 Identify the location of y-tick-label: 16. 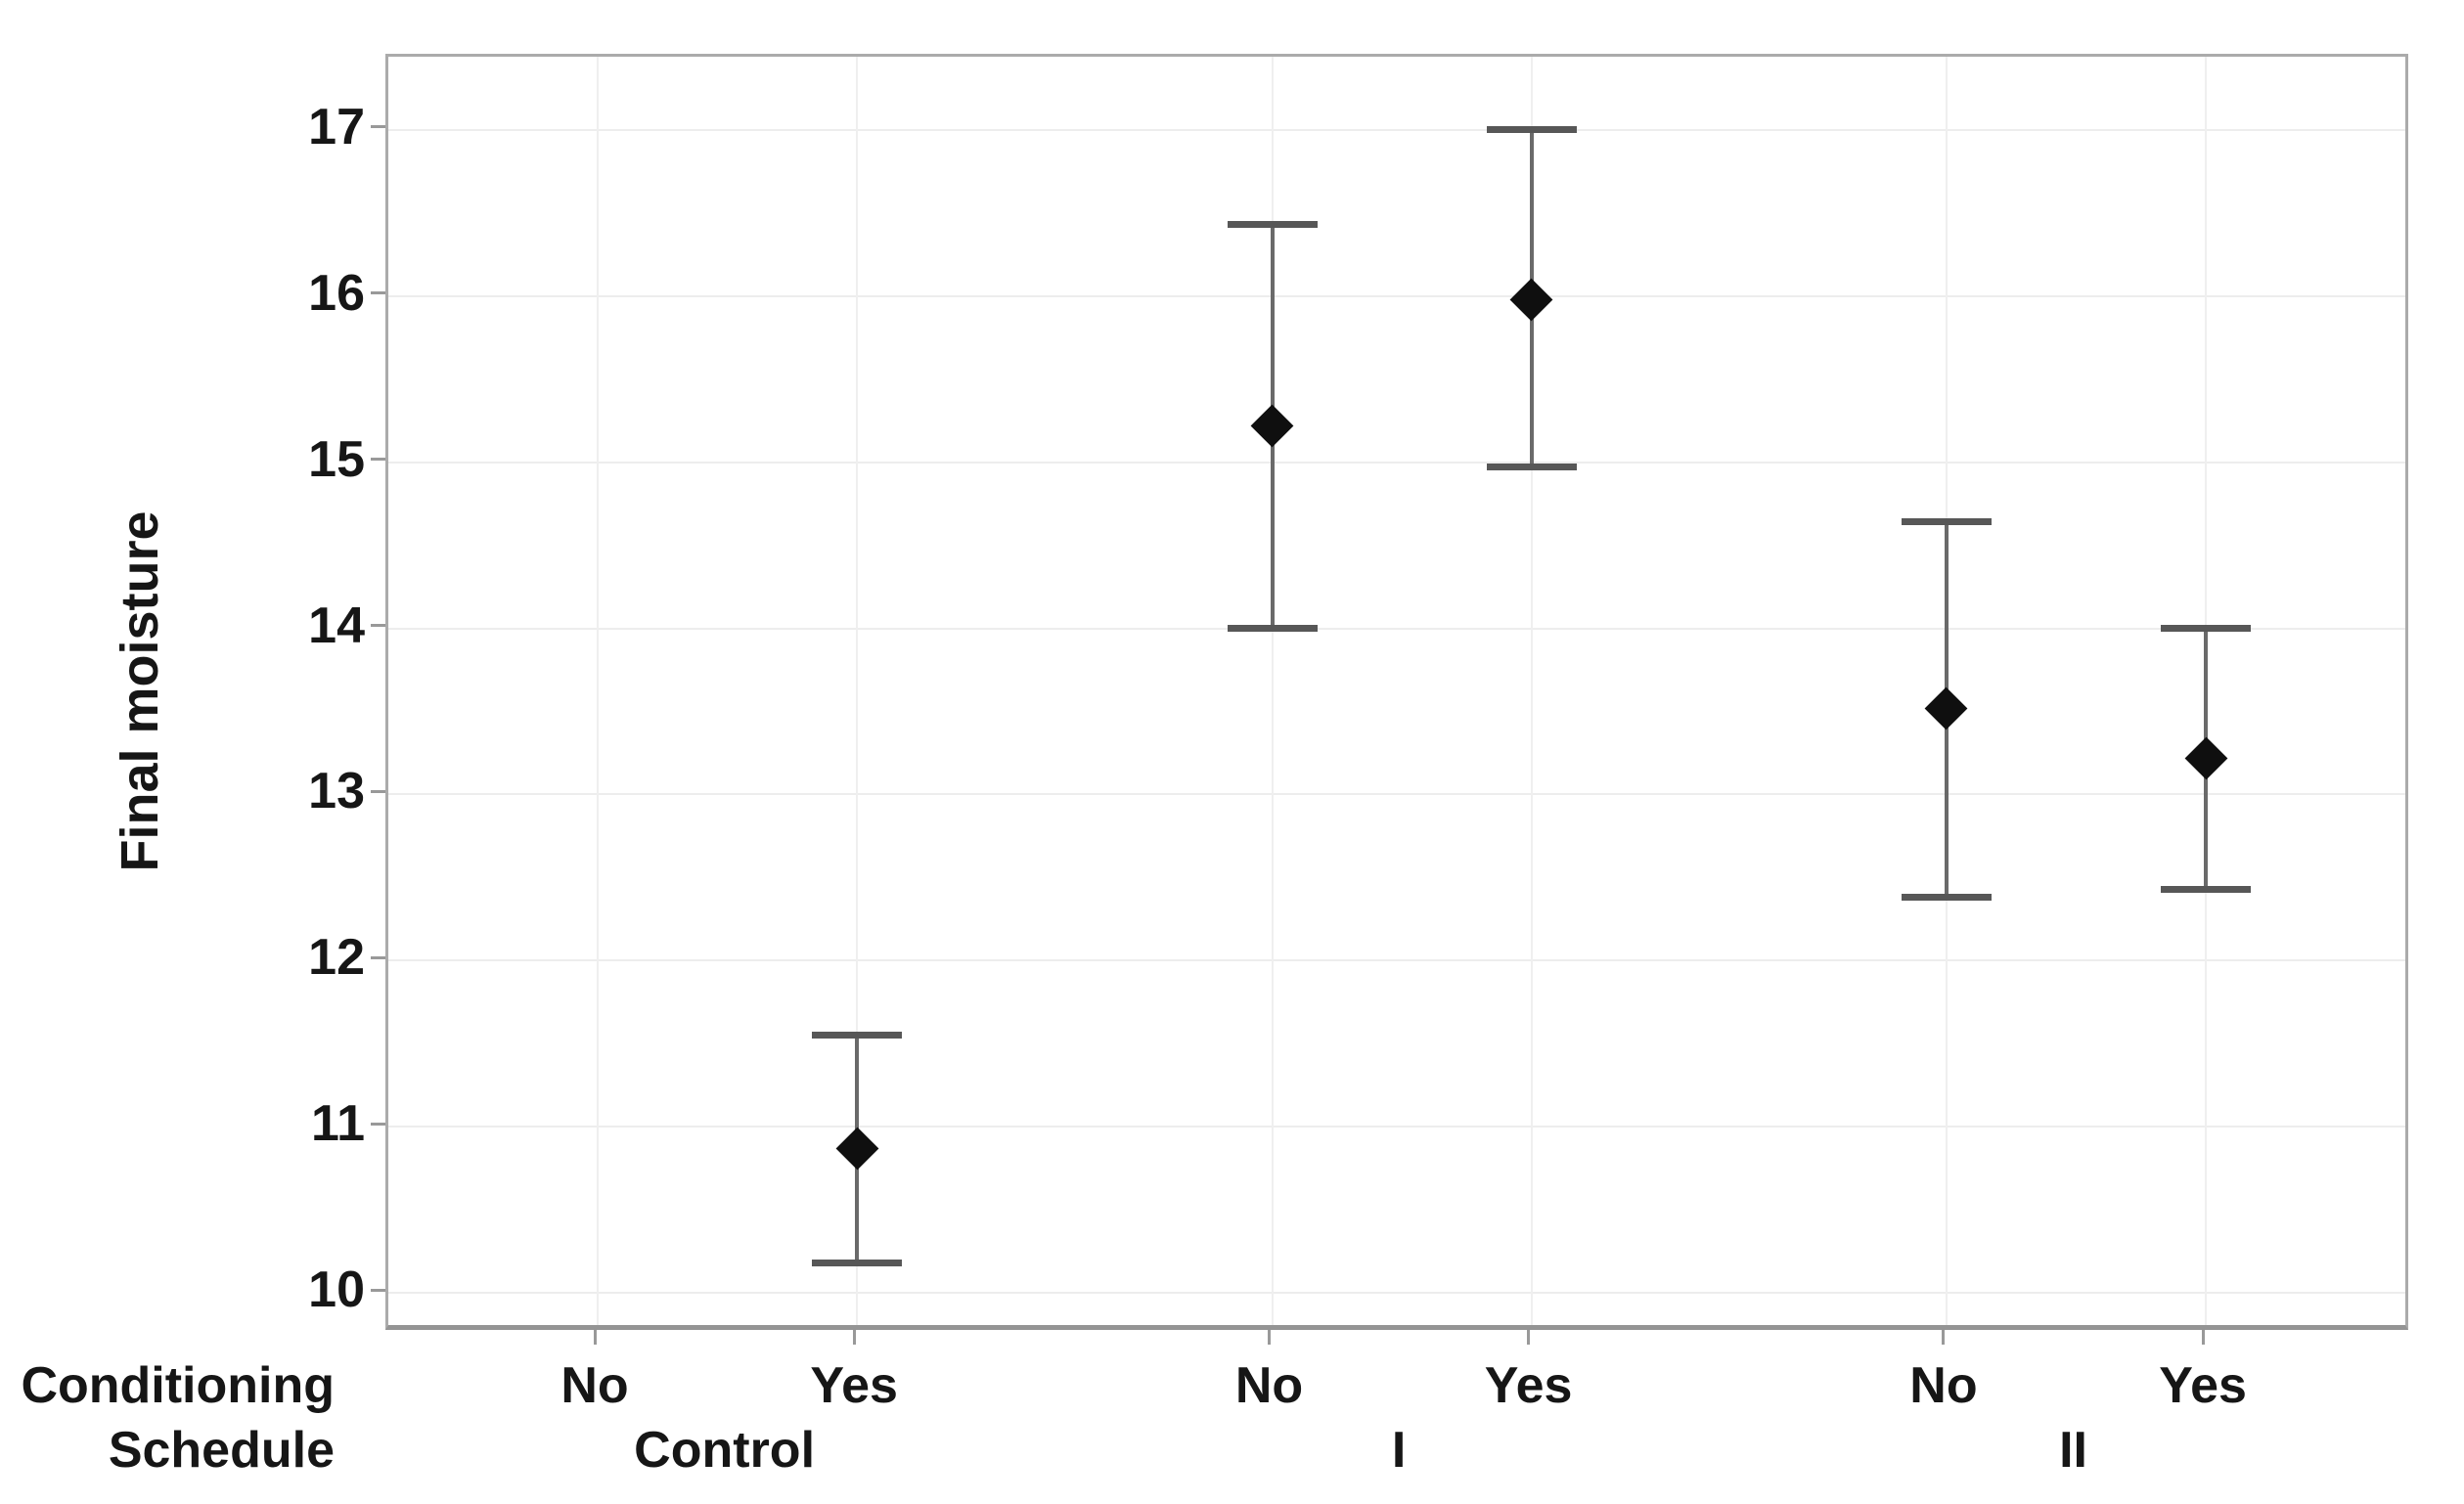
(336, 293).